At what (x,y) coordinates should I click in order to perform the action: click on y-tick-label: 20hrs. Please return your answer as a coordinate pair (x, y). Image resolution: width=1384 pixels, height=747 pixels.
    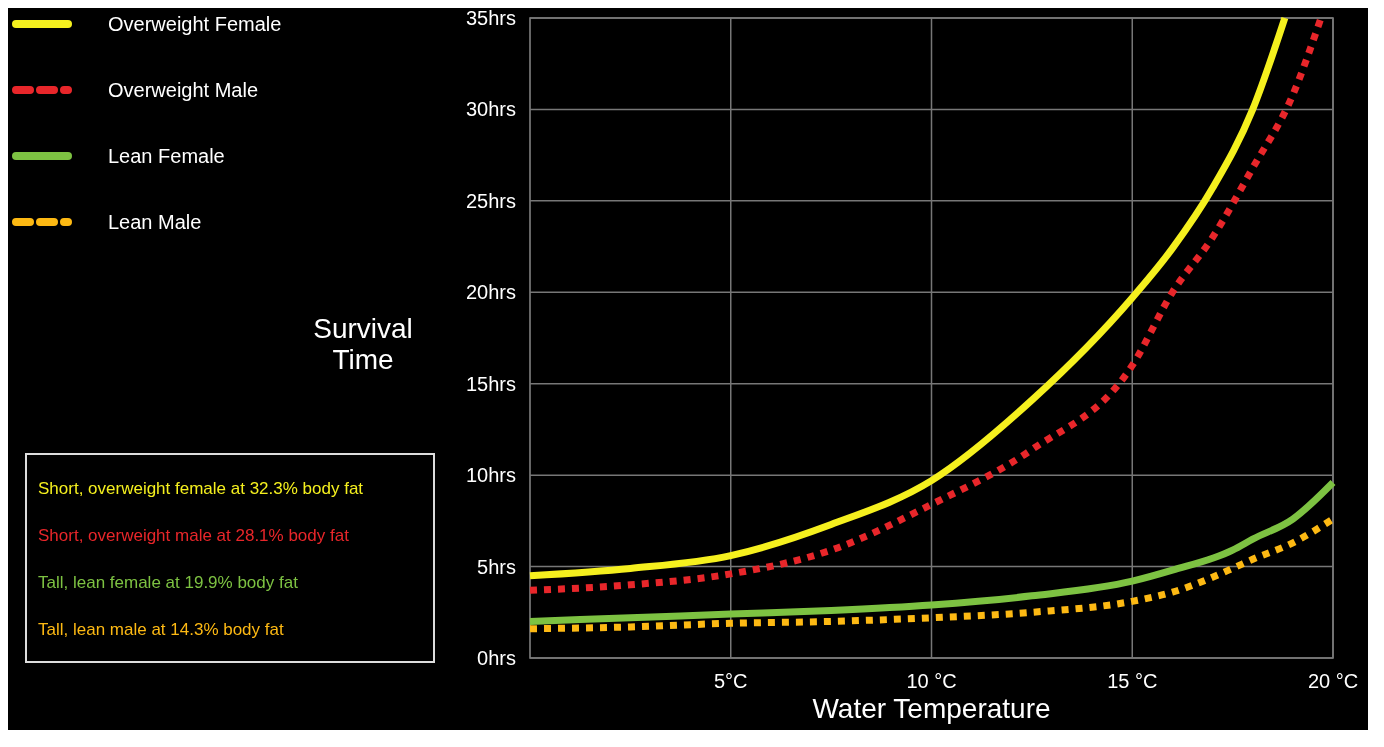
    Looking at the image, I should click on (490, 292).